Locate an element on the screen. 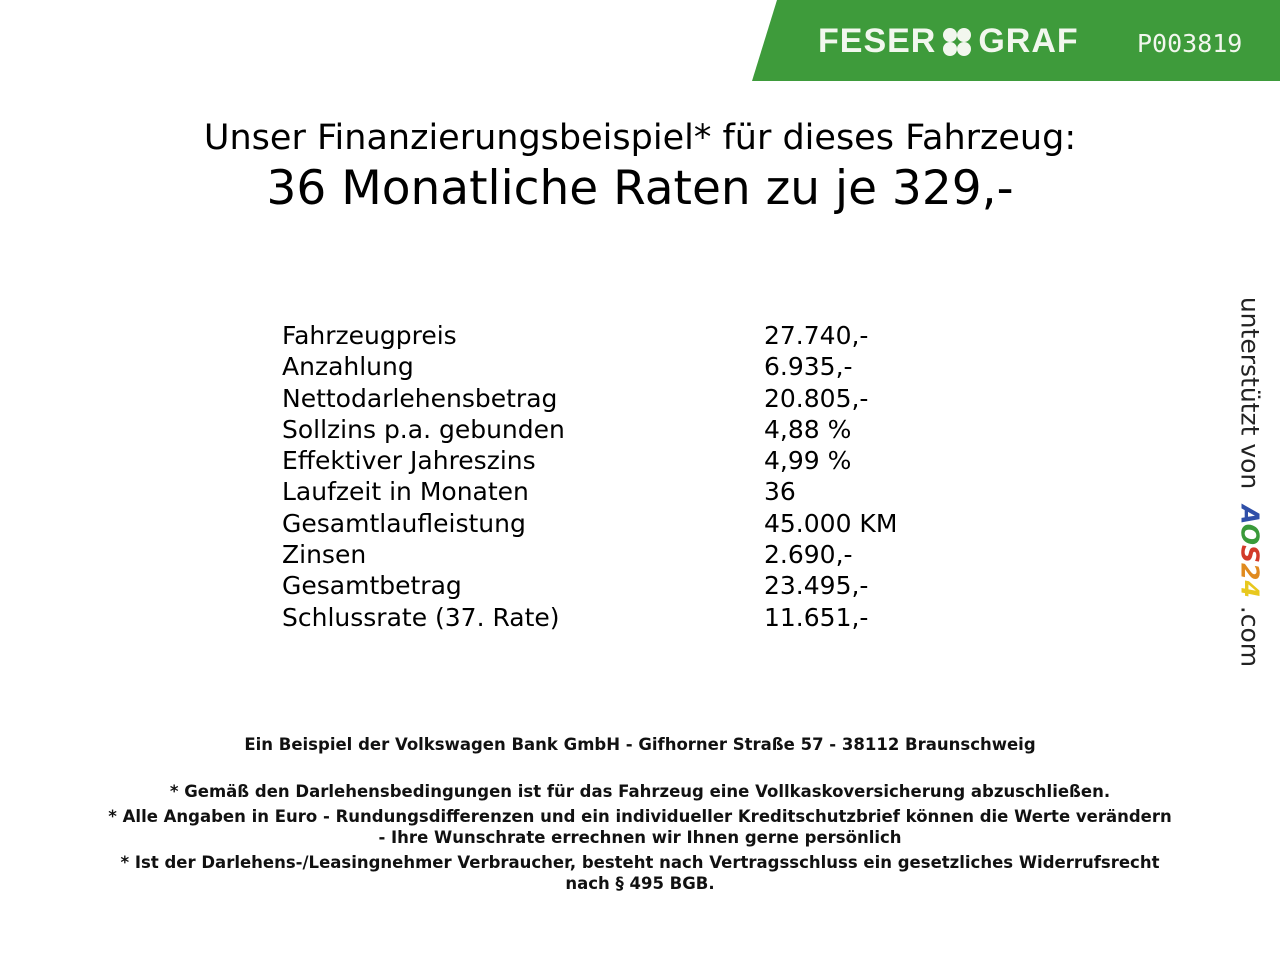 The width and height of the screenshot is (1280, 960). header-banner is located at coordinates (1016, 40).